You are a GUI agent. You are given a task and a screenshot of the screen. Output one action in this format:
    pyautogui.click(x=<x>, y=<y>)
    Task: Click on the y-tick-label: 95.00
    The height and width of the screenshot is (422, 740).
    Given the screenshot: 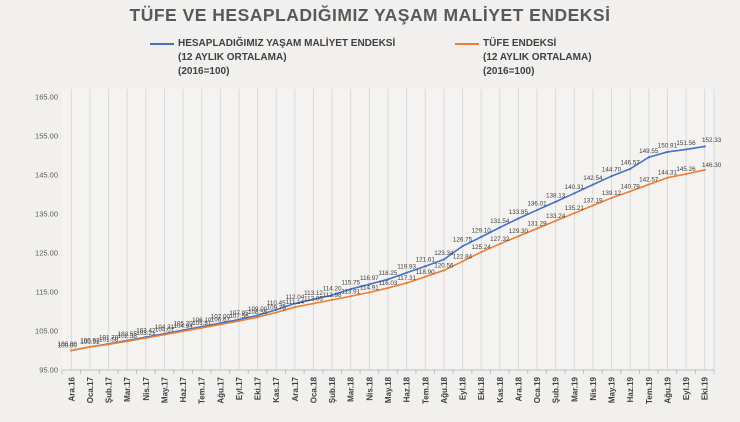 What is the action you would take?
    pyautogui.click(x=48, y=370)
    